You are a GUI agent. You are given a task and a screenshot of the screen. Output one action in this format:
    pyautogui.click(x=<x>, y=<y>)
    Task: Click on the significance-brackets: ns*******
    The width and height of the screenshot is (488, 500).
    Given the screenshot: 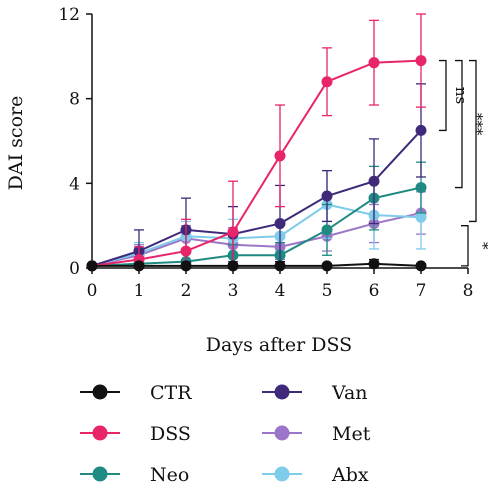 What is the action you would take?
    pyautogui.click(x=463, y=163)
    